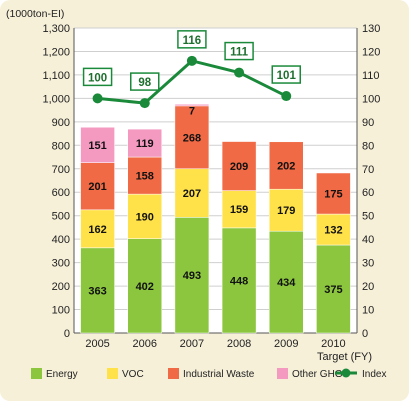 The height and width of the screenshot is (401, 409). What do you see at coordinates (371, 76) in the screenshot?
I see `y-right-tick-label: 110` at bounding box center [371, 76].